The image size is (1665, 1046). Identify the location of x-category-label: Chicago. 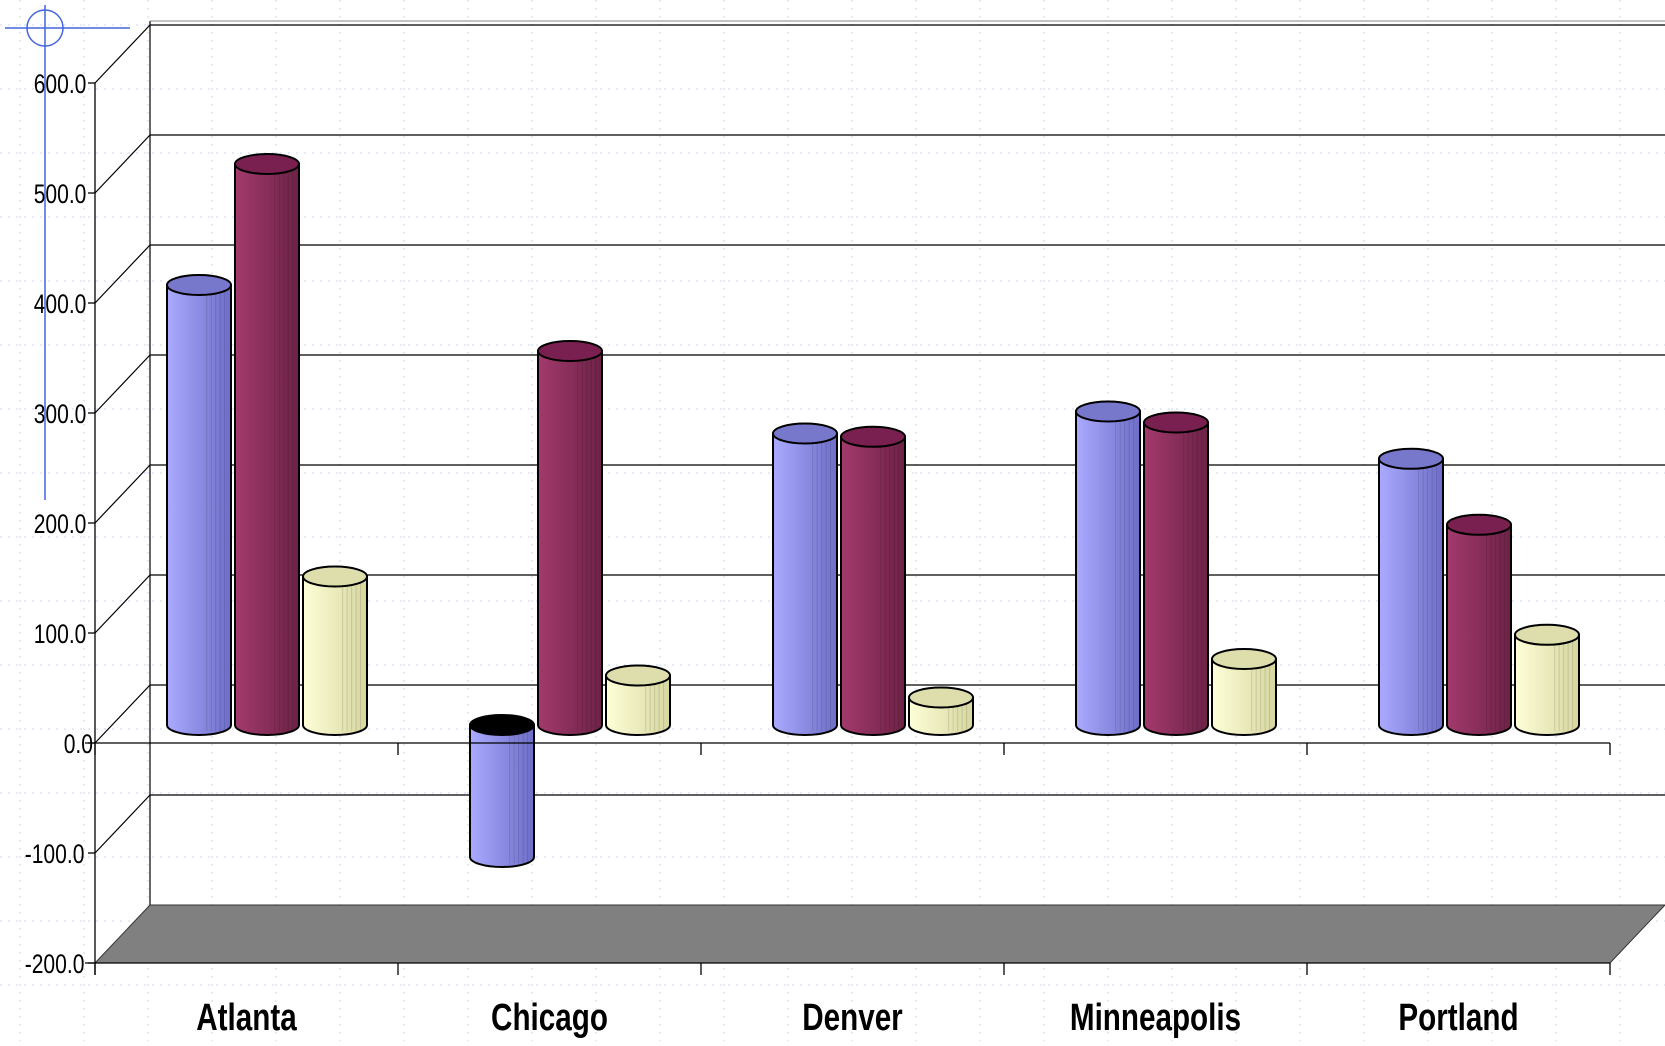
(549, 1018).